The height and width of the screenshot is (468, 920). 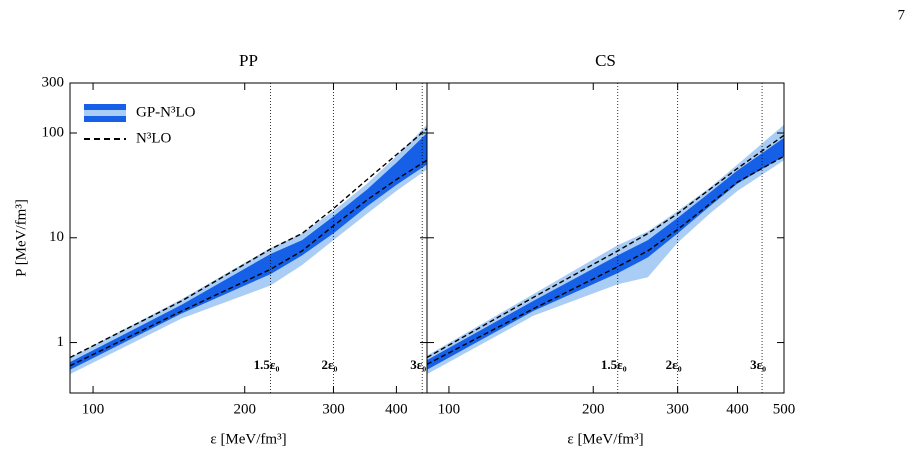 What do you see at coordinates (53, 82) in the screenshot?
I see `y-tick-label: 300` at bounding box center [53, 82].